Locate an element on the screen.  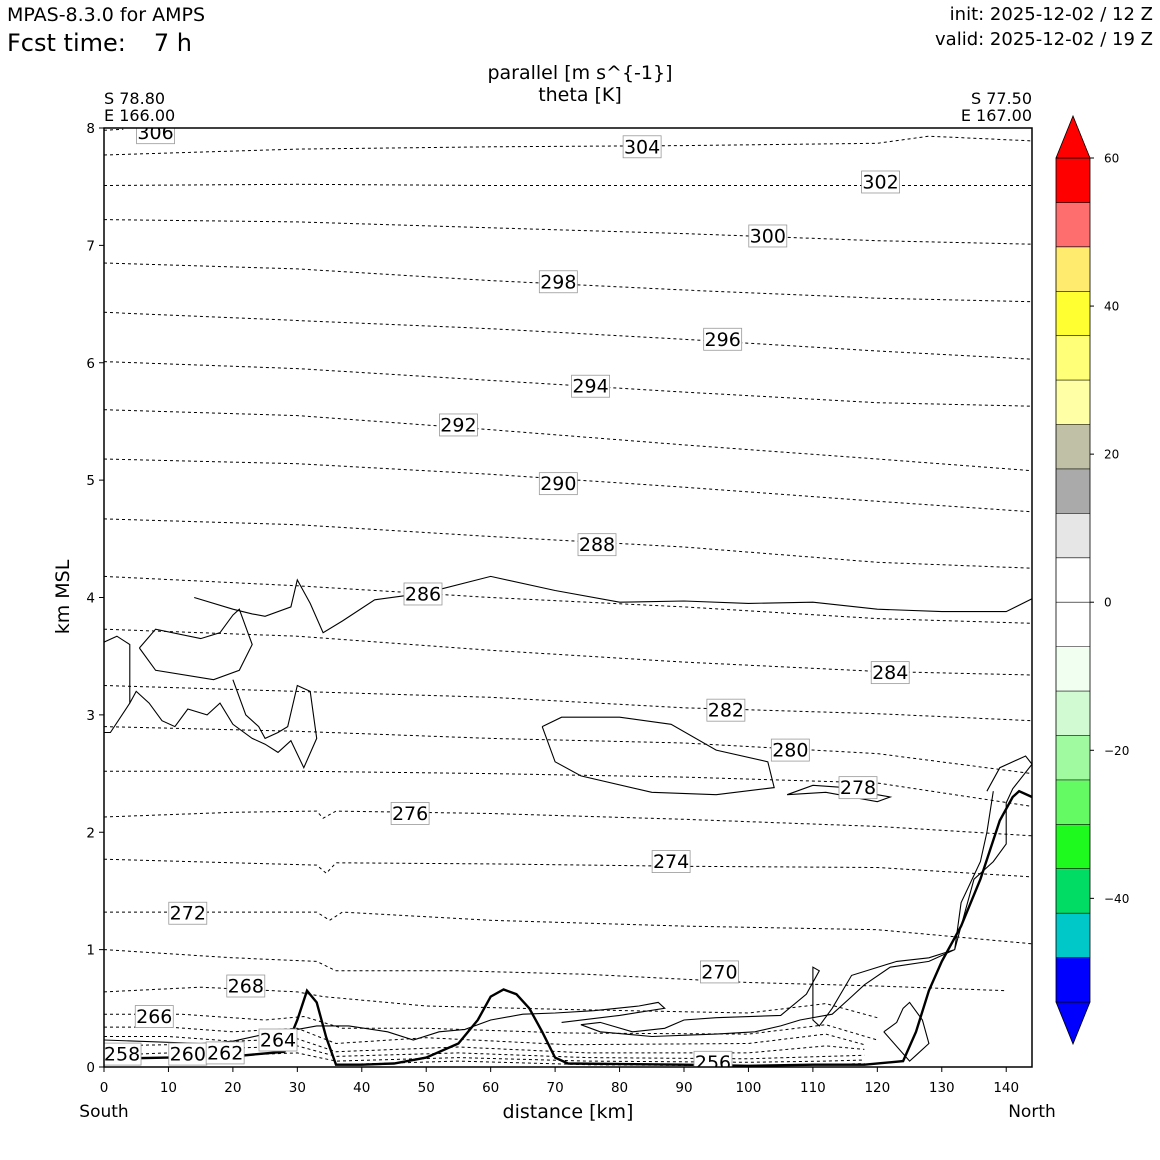
theta-label-292: 292 is located at coordinates (458, 424).